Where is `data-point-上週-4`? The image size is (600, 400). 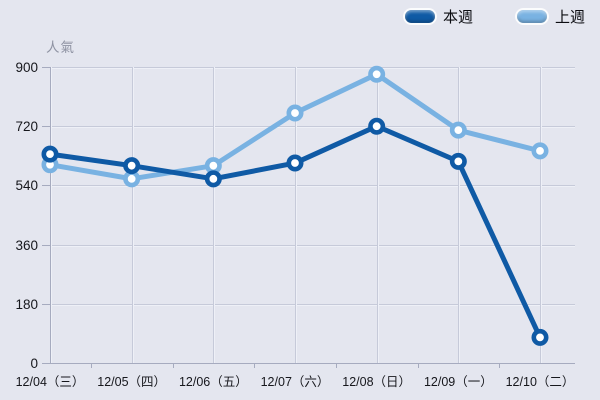 data-point-上週-4 is located at coordinates (377, 74).